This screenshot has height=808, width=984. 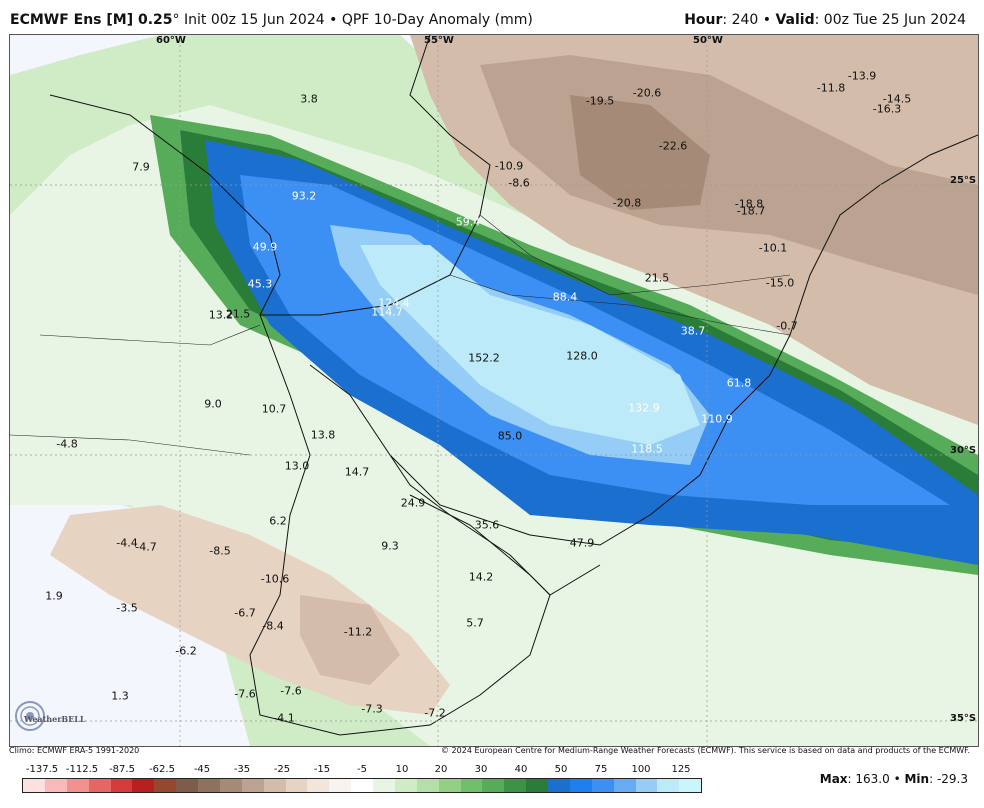 I want to click on anomaly-value-label: -11.2, so click(x=358, y=632).